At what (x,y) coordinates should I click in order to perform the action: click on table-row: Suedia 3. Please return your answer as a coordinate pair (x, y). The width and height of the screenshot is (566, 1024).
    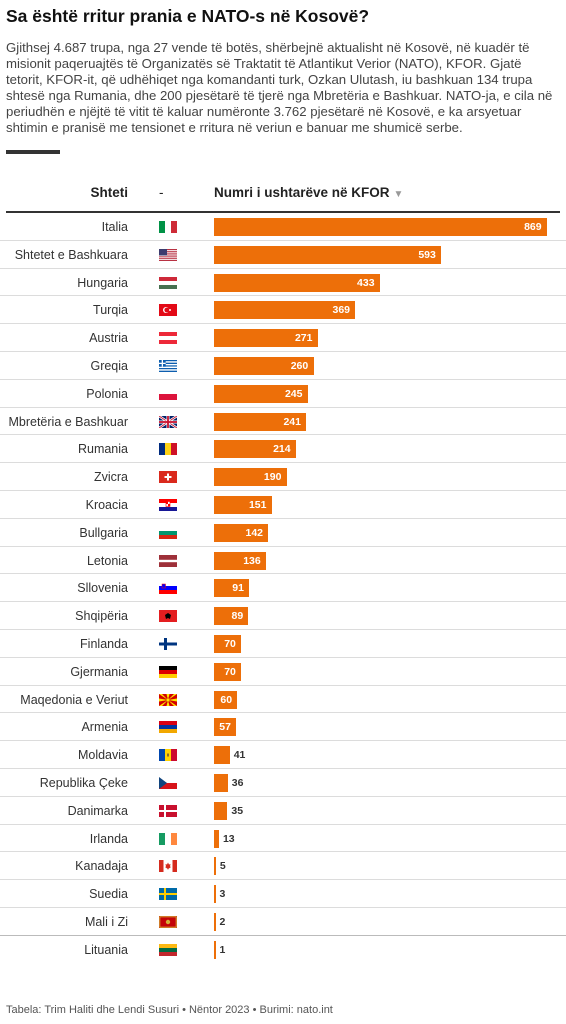
    Looking at the image, I should click on (283, 894).